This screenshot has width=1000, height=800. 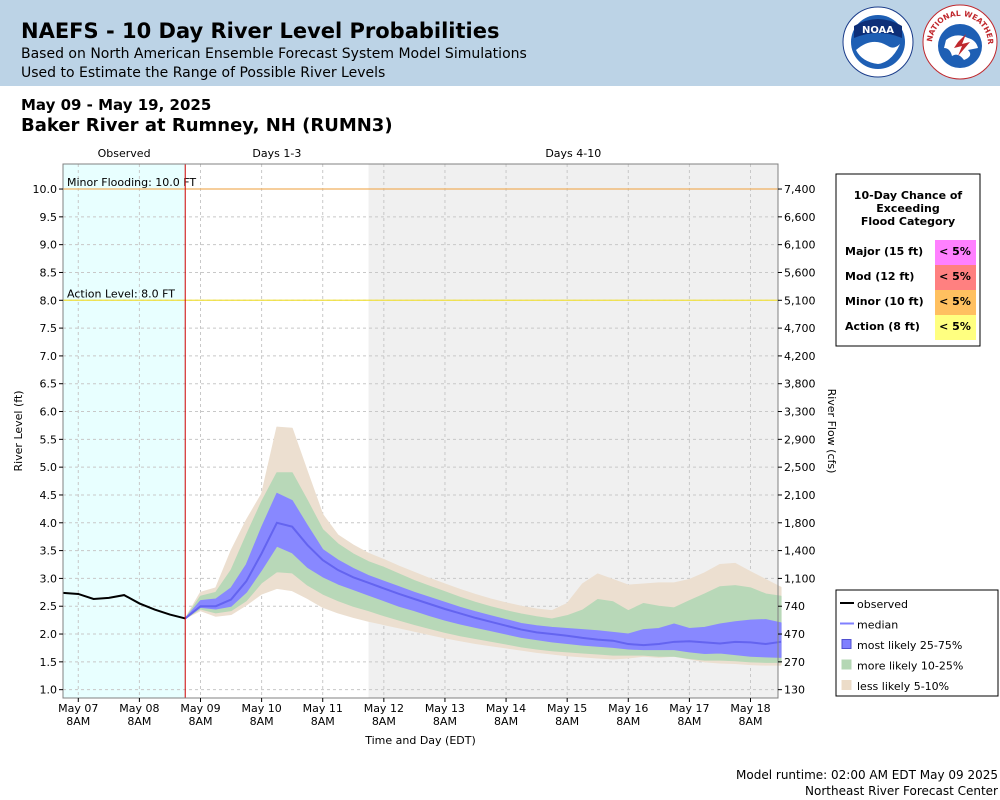 I want to click on x-tick-date-0: May 07, so click(x=78, y=708).